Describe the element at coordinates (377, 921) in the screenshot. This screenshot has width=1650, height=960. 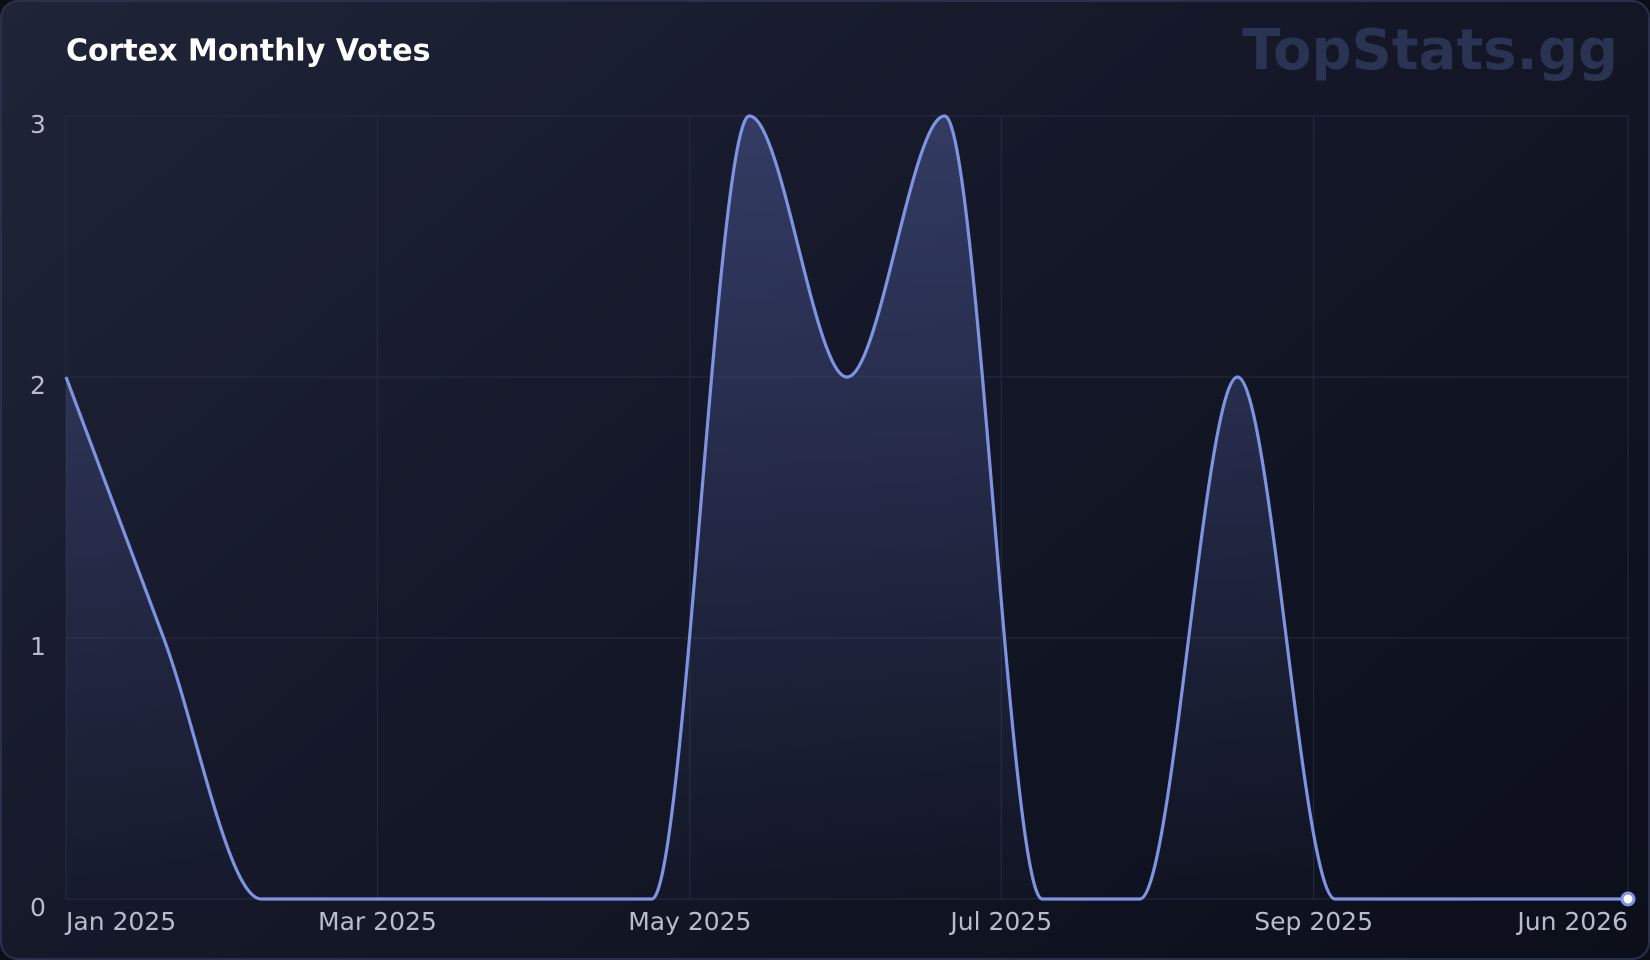
I see `x-tick-label: Mar 2025` at that location.